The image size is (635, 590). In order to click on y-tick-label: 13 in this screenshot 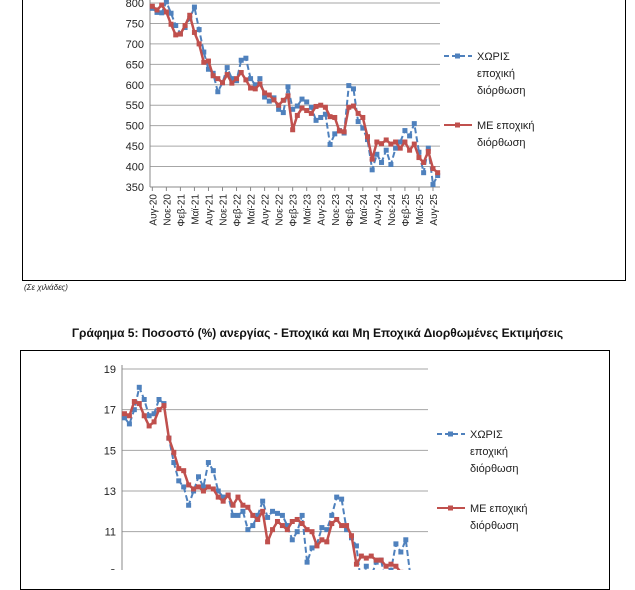, I will do `click(110, 492)`.